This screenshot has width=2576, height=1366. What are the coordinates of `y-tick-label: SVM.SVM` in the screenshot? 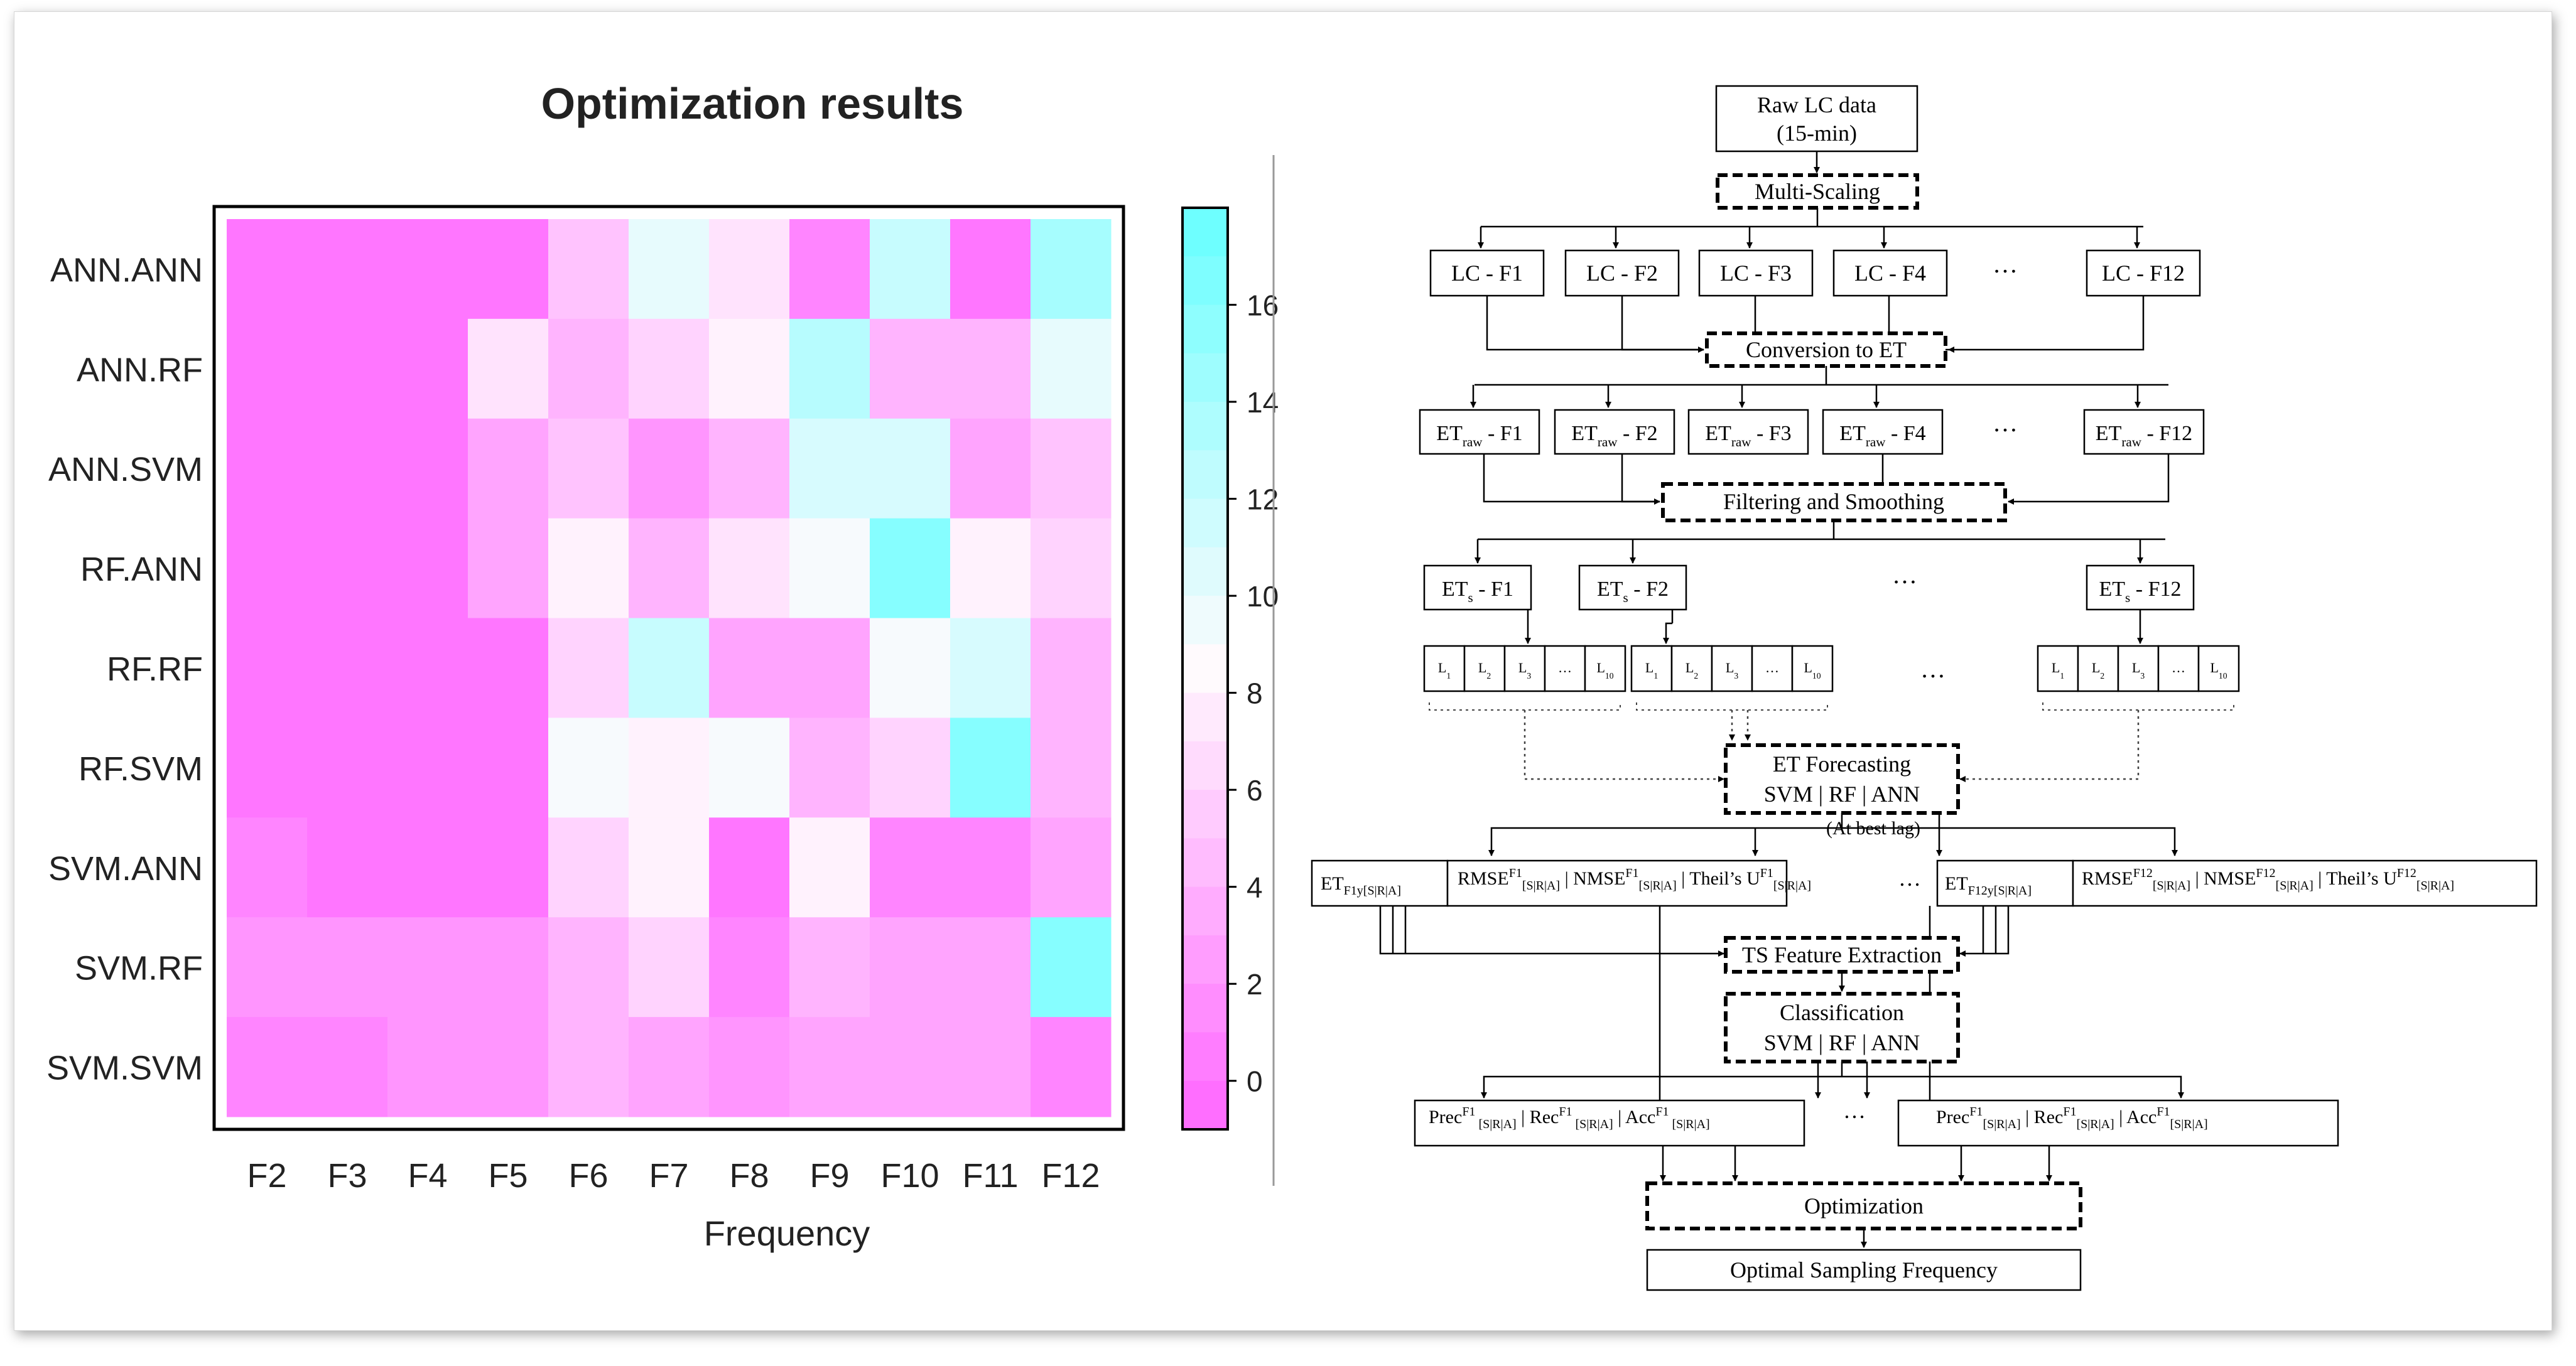 It's located at (124, 1069).